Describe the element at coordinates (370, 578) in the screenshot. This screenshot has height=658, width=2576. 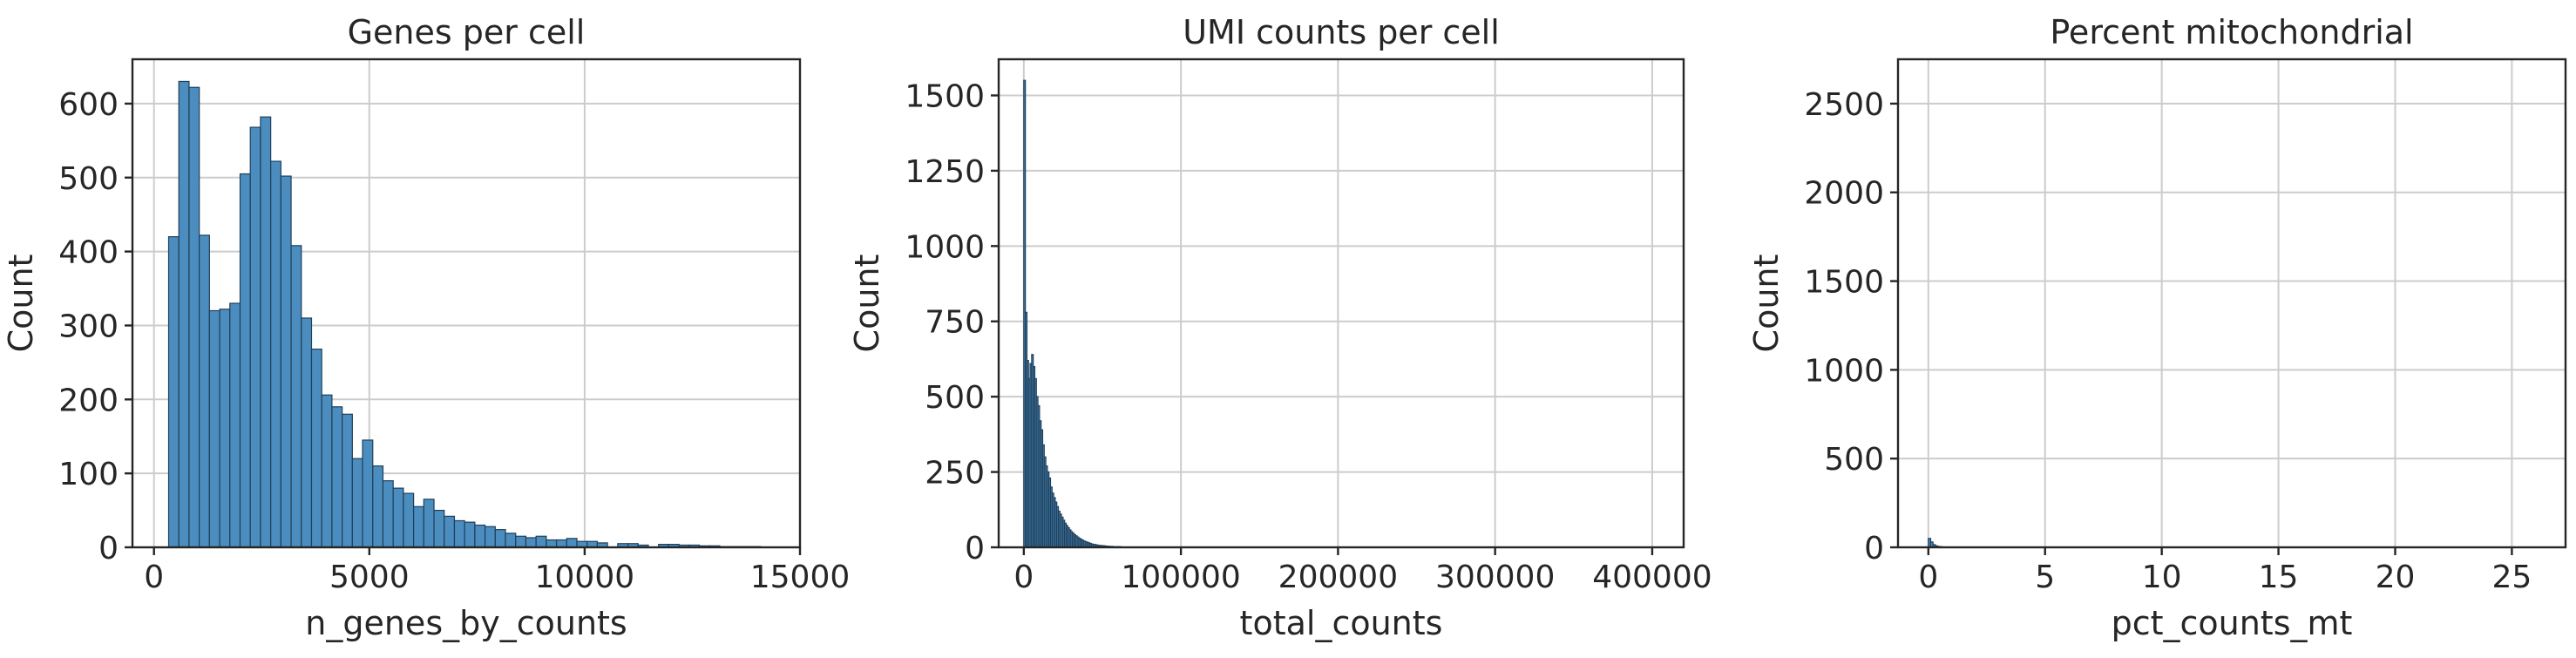
I see `x-tick-label: 5000` at that location.